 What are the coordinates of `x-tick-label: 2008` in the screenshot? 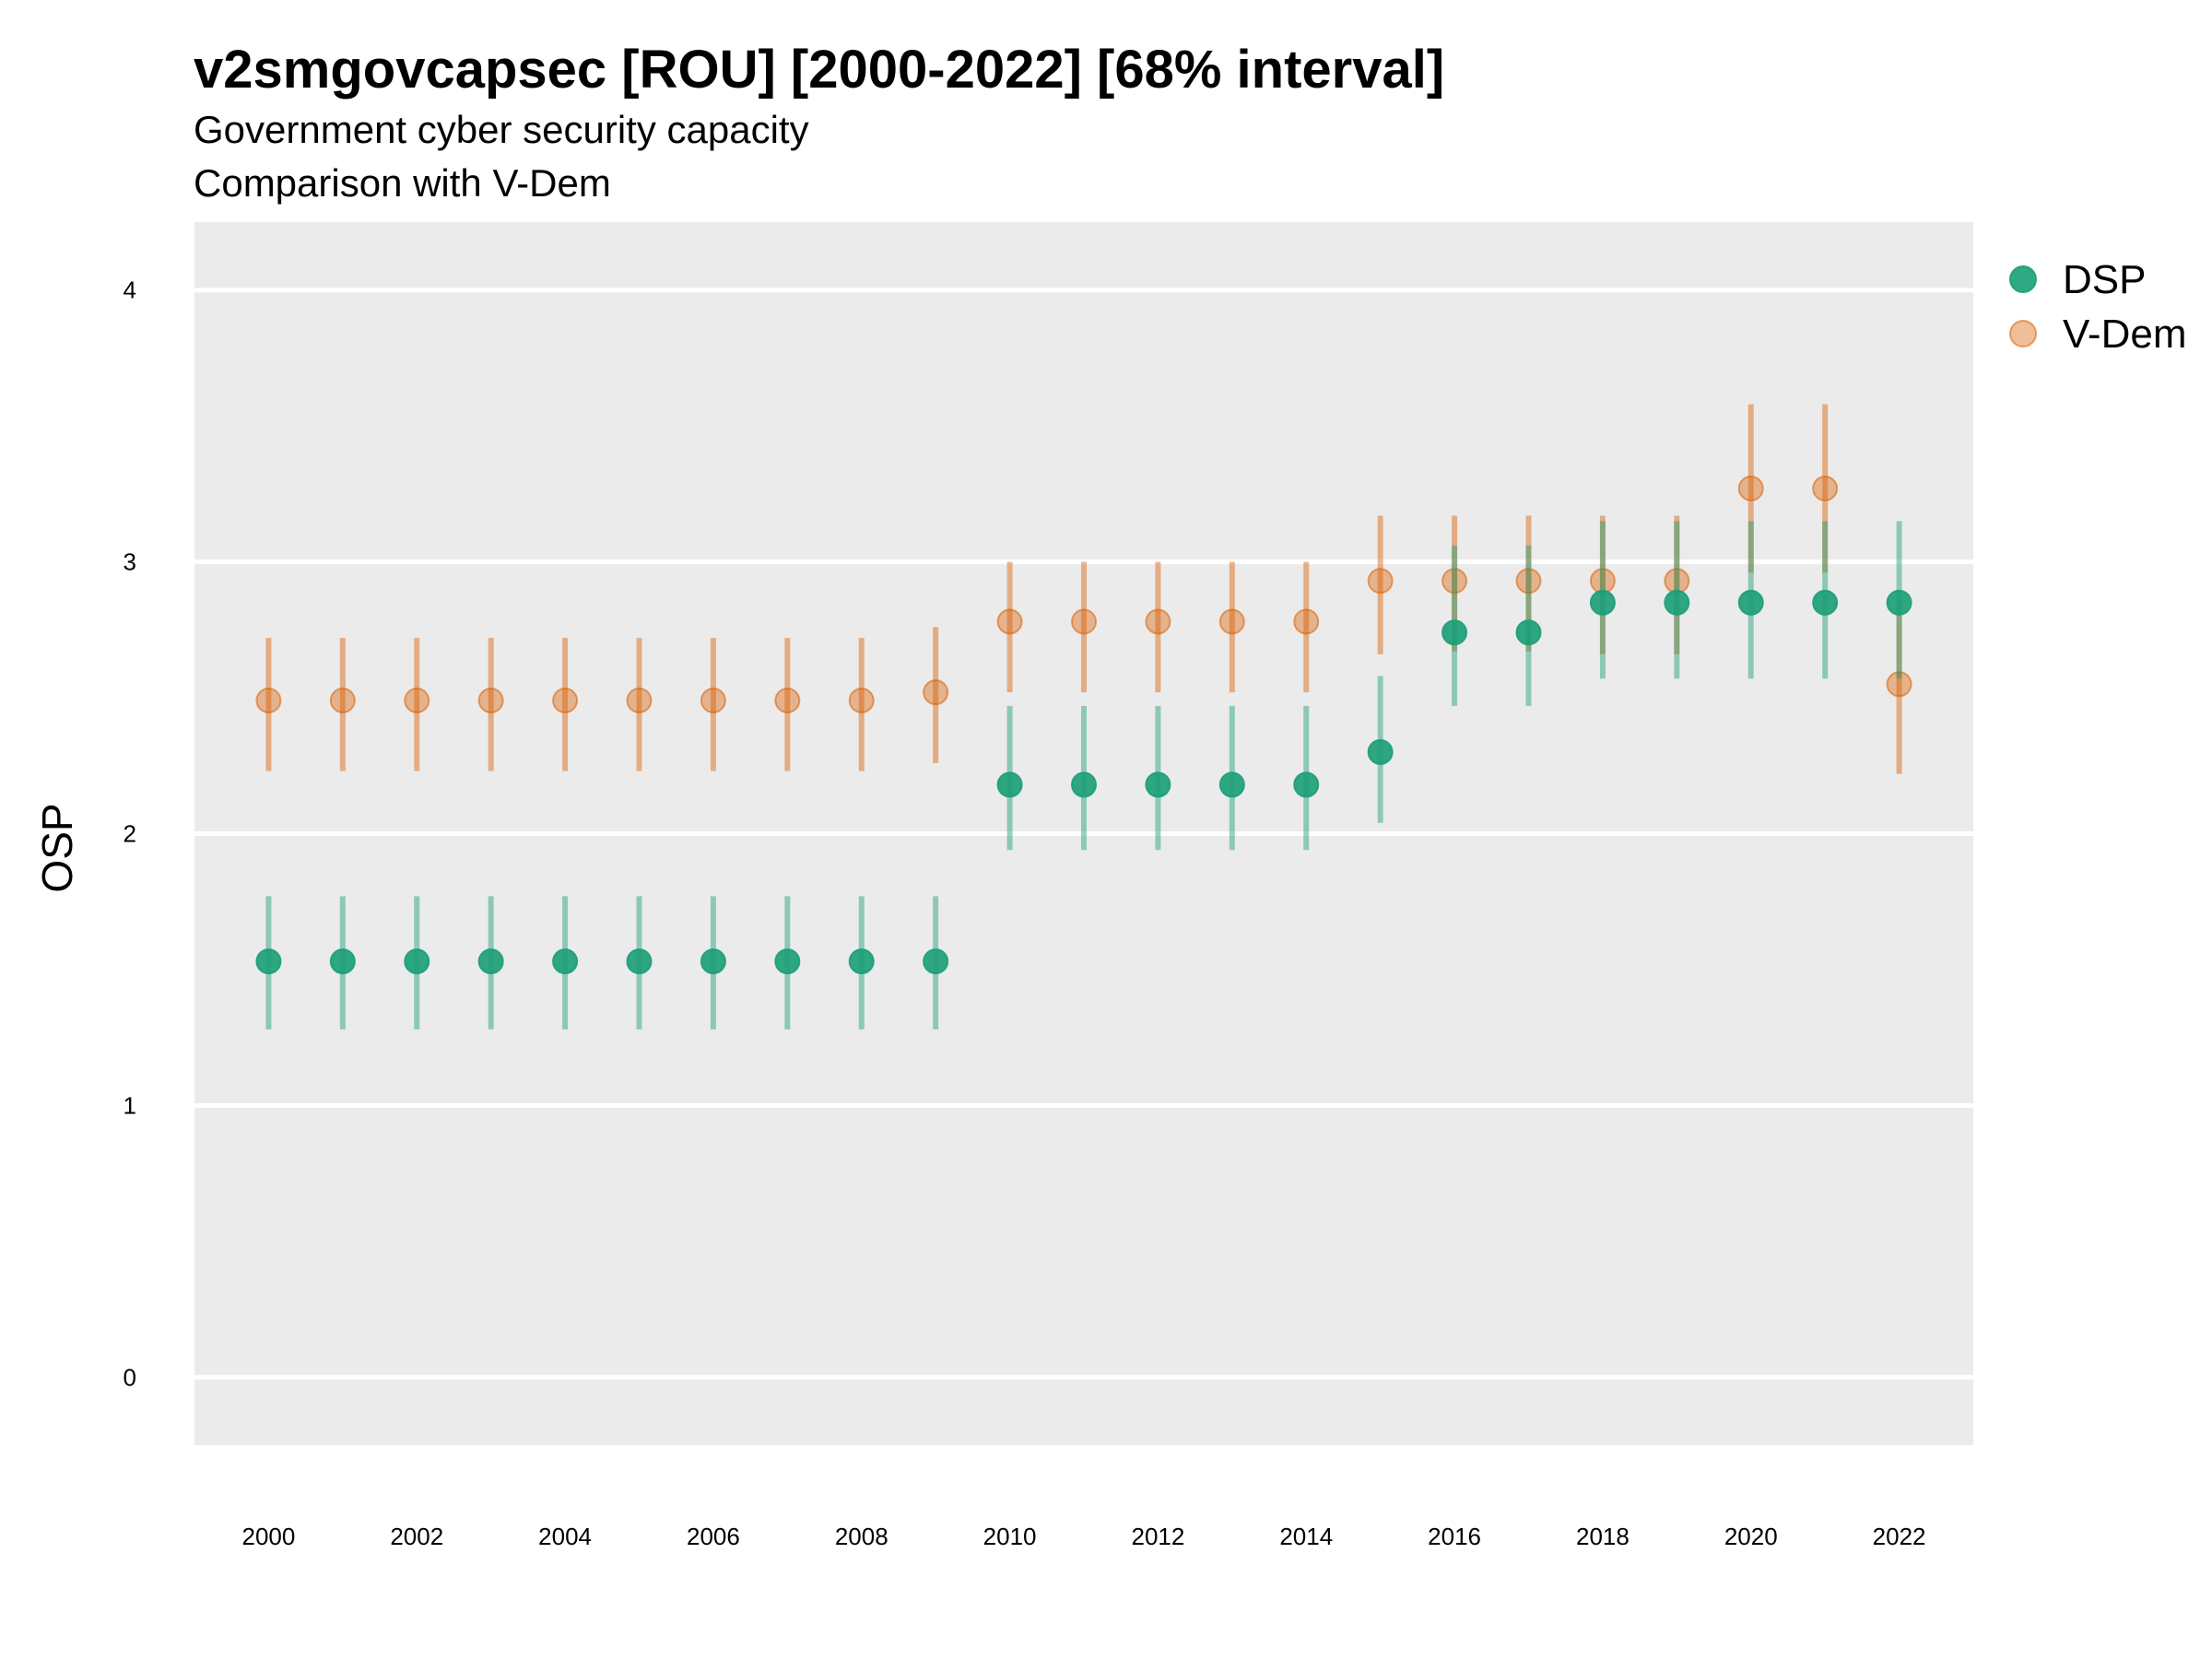 It's located at (861, 1536).